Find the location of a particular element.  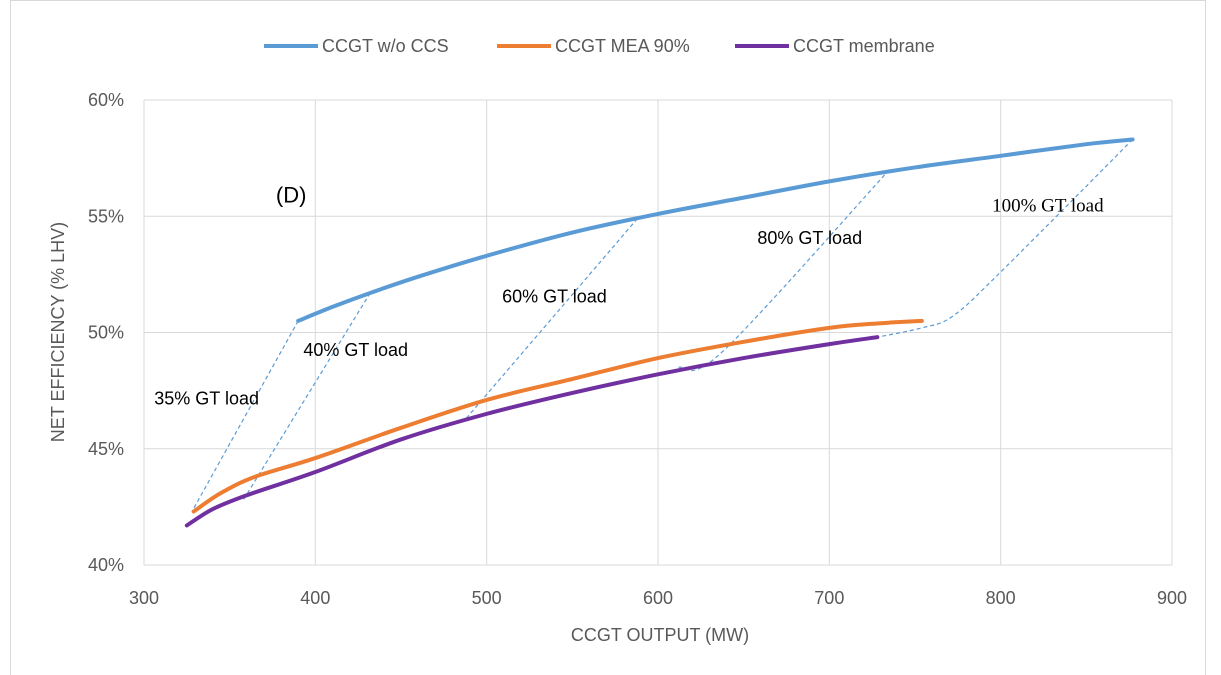

y-tick-label: 40% is located at coordinates (106, 565).